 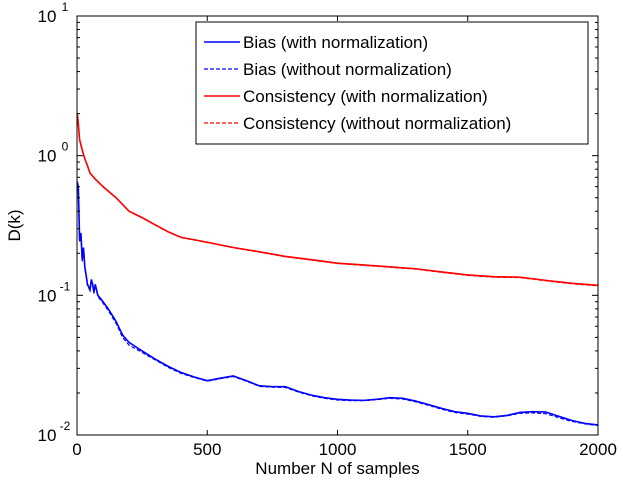 What do you see at coordinates (365, 96) in the screenshot?
I see `legend-label-2: Consistency (with normalization)` at bounding box center [365, 96].